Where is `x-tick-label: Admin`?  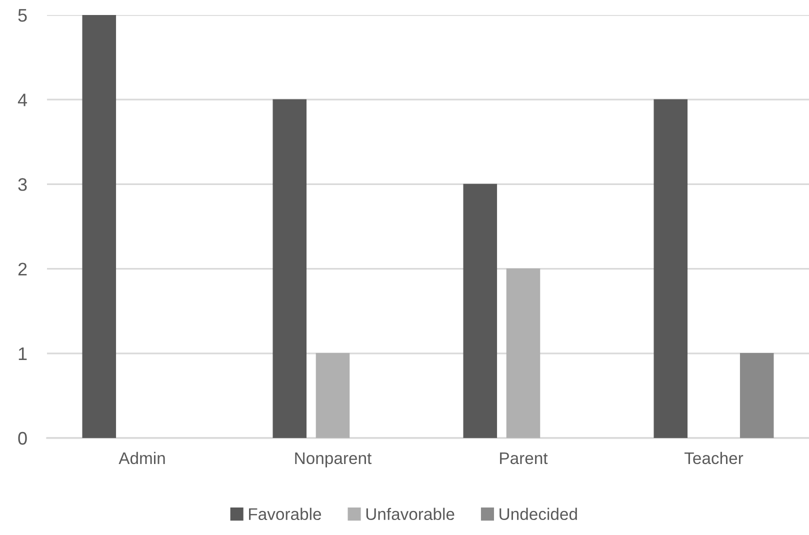
x-tick-label: Admin is located at coordinates (141, 458).